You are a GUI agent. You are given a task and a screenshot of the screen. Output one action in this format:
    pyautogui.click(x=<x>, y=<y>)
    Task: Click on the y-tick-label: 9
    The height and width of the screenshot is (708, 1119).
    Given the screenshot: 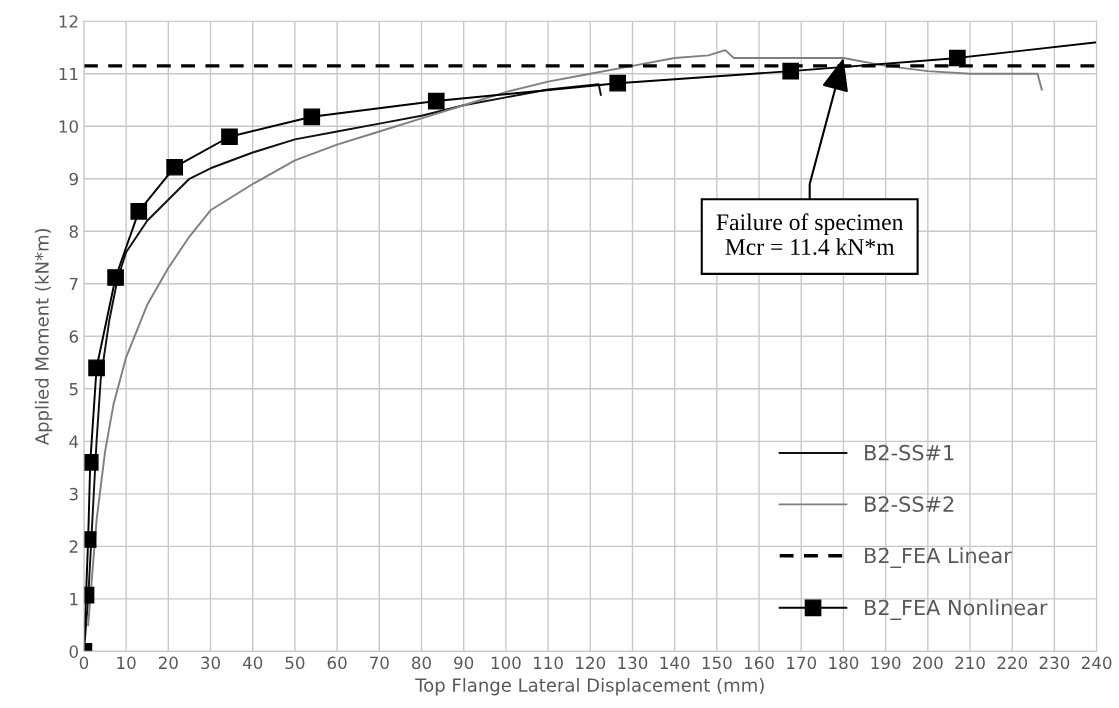 What is the action you would take?
    pyautogui.click(x=73, y=179)
    